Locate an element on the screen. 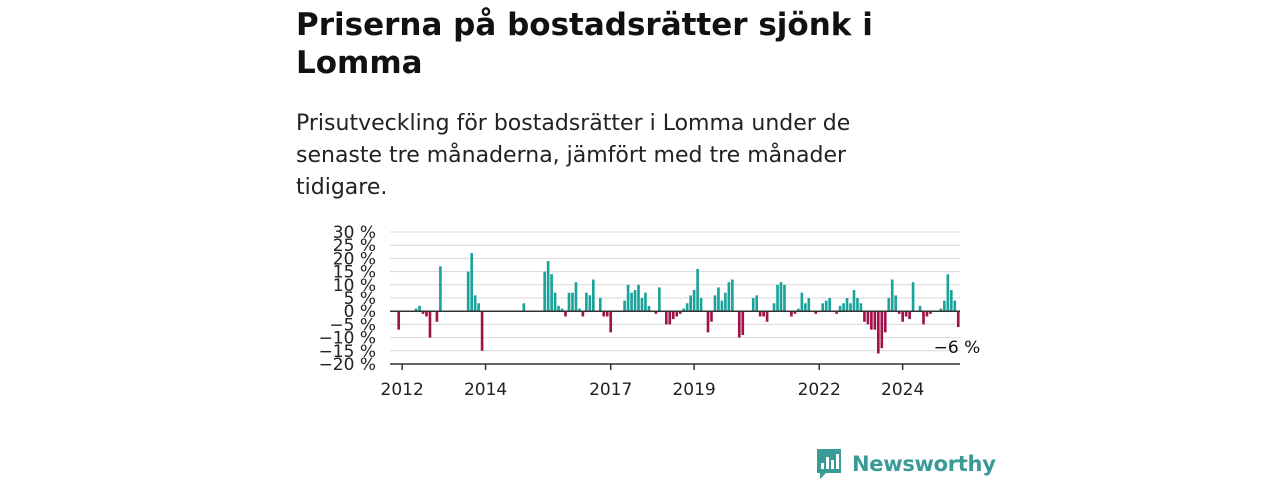 The image size is (1280, 482). x-tick-label: 2017 is located at coordinates (610, 390).